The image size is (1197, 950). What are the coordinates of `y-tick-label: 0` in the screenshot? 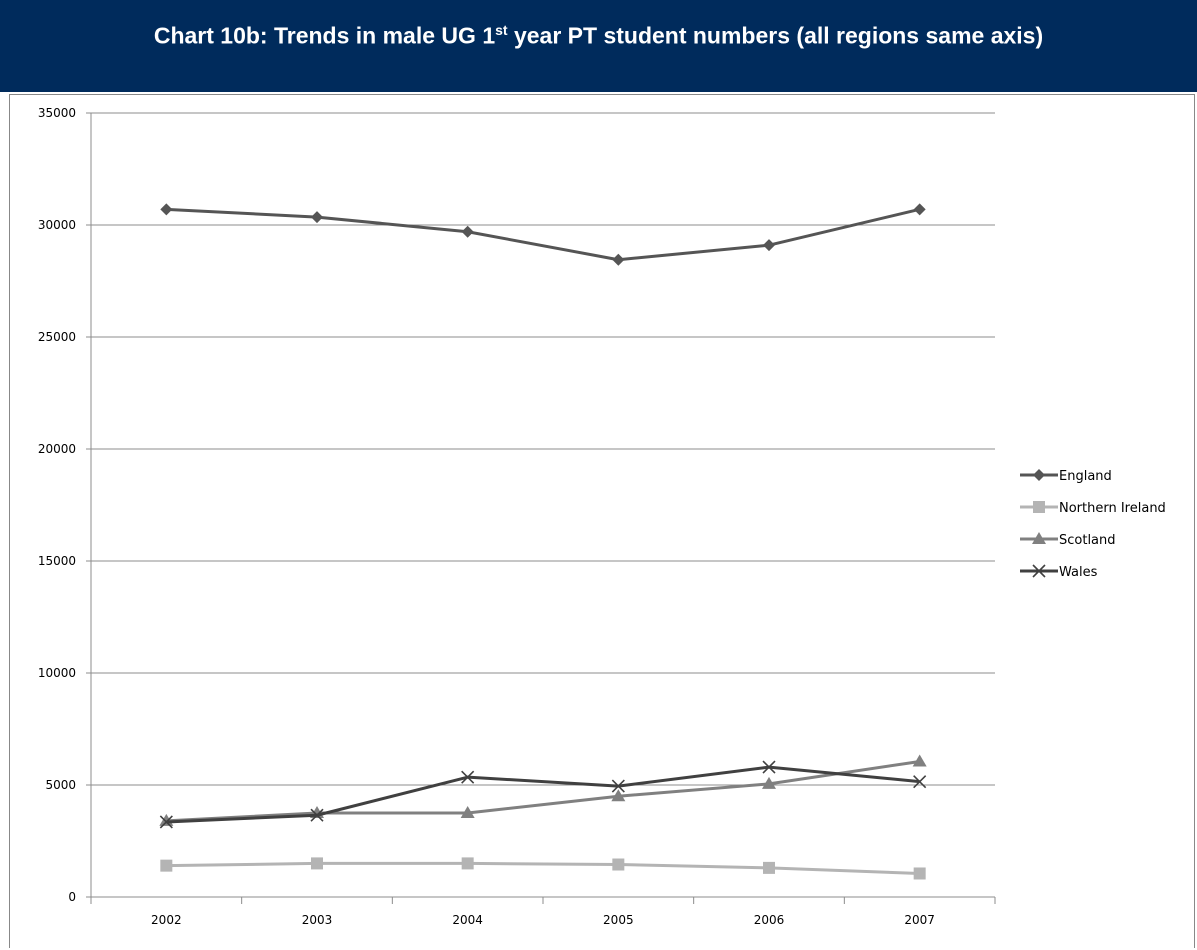 It's located at (72, 897).